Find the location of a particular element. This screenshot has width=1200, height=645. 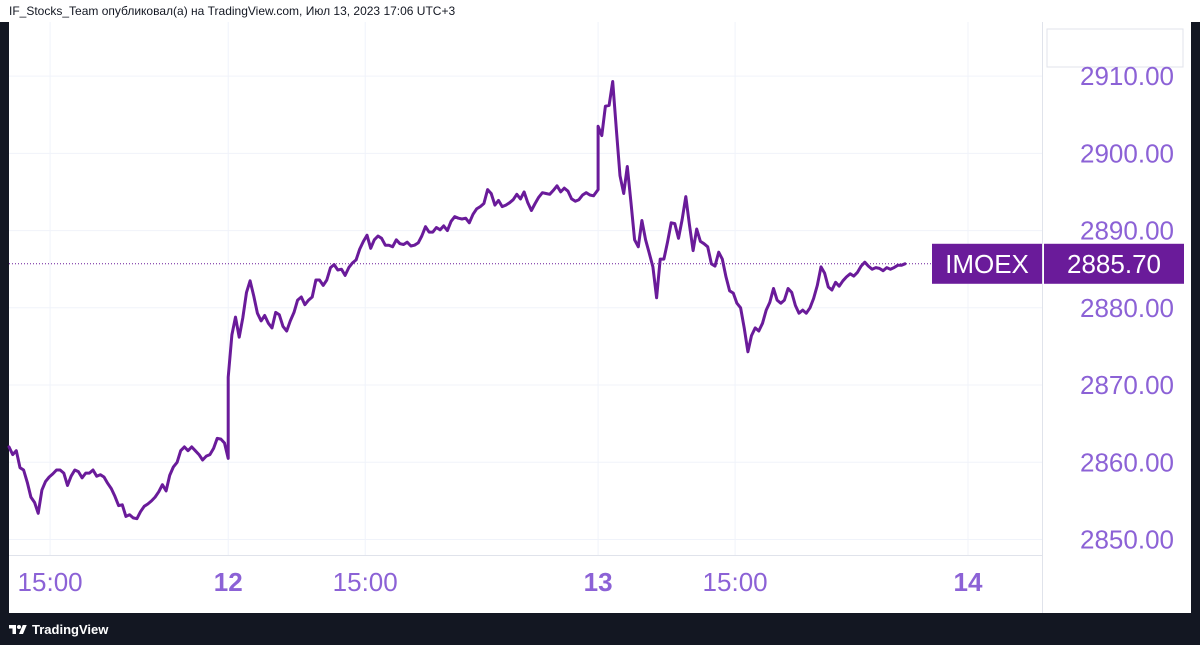

symbol-label: IMOEX is located at coordinates (987, 264).